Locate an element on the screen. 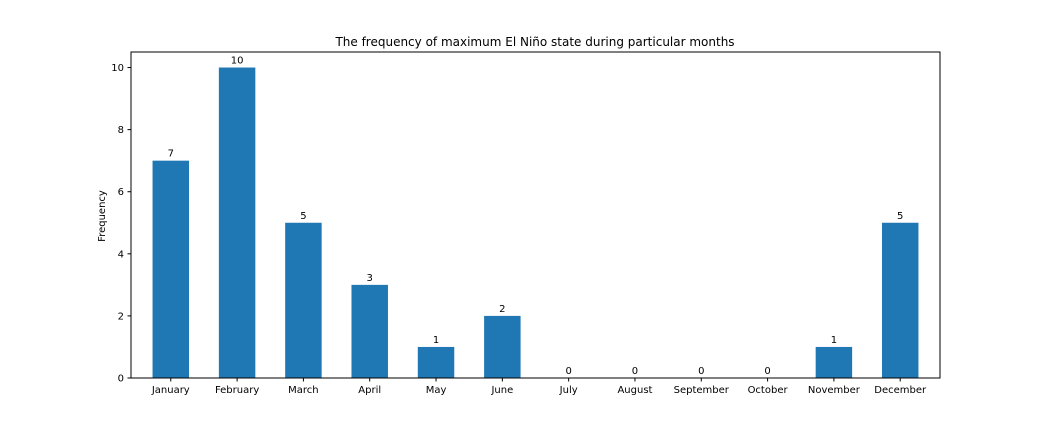 This screenshot has width=1044, height=432. y-axis-label: Frequency is located at coordinates (102, 216).